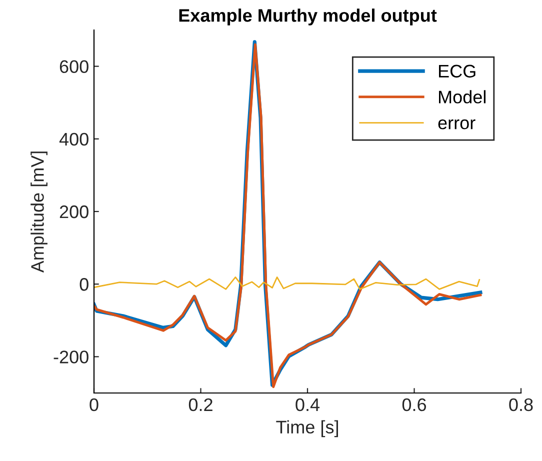  I want to click on legend-label: error, so click(457, 124).